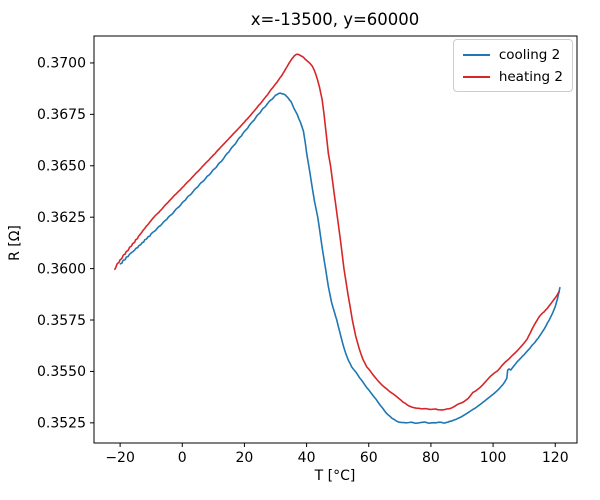 This screenshot has width=600, height=500. What do you see at coordinates (61, 64) in the screenshot?
I see `y-tick-label: 0.3700` at bounding box center [61, 64].